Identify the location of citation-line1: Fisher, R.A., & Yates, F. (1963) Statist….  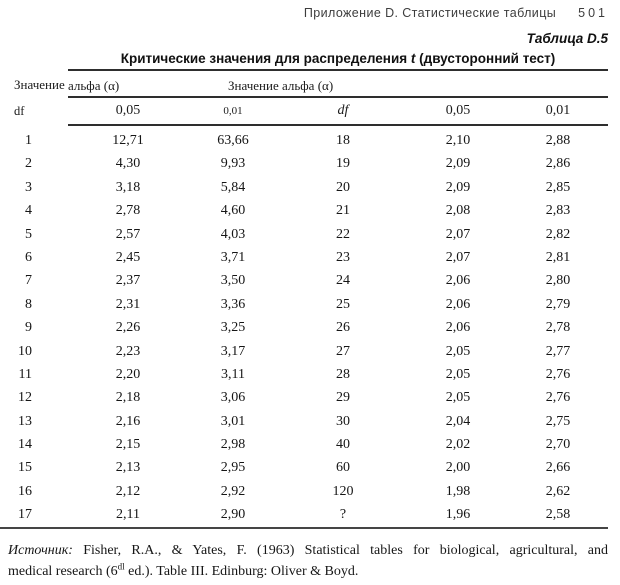
(340, 550).